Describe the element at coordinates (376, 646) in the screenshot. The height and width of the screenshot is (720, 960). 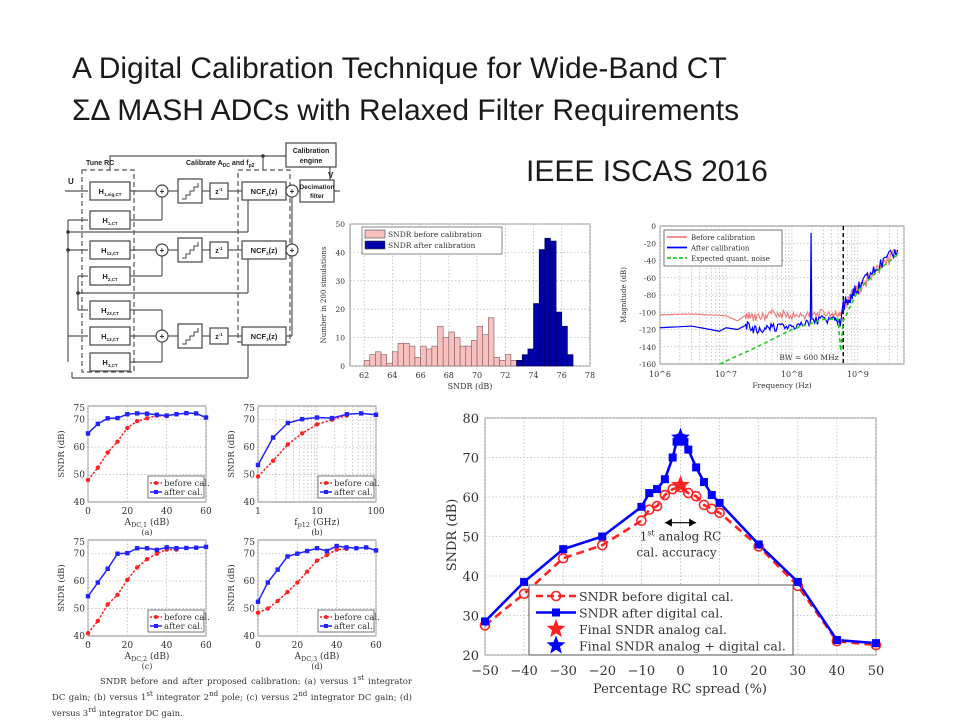
I see `x-tick-label: 60` at that location.